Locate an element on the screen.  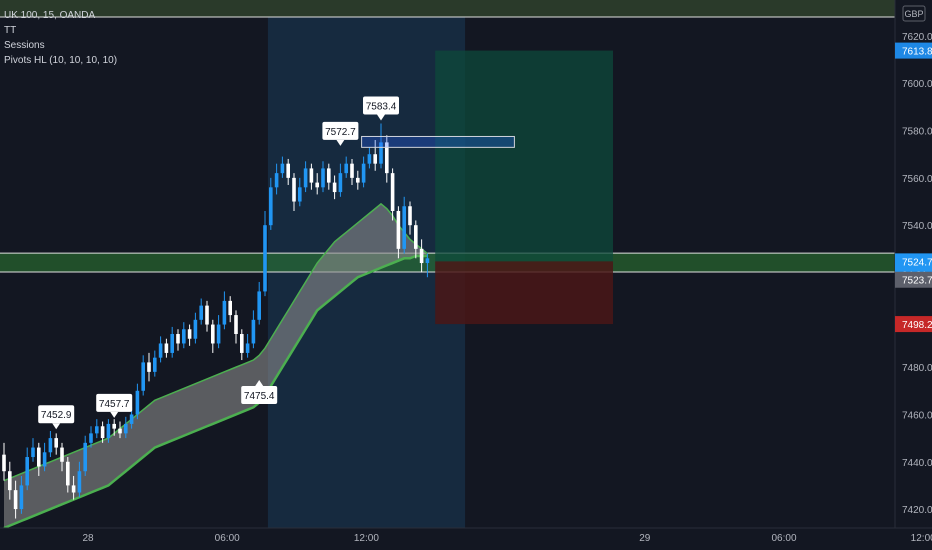
position-target-area is located at coordinates (524, 156).